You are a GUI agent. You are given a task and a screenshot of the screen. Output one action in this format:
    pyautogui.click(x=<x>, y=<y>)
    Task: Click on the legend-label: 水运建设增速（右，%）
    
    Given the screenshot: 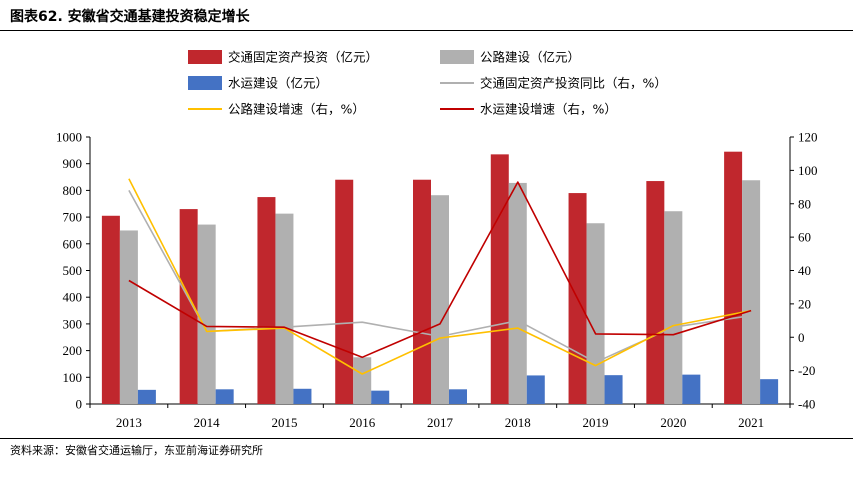 What is the action you would take?
    pyautogui.click(x=548, y=109)
    